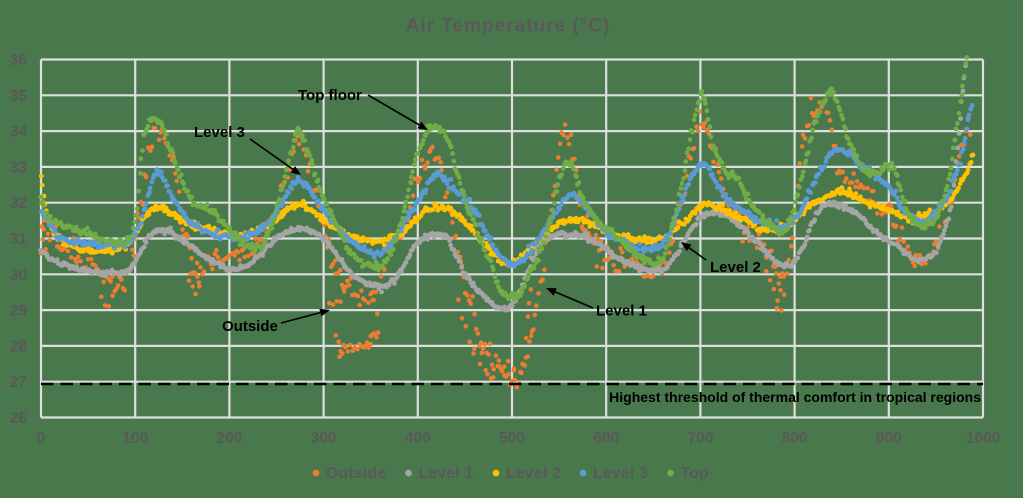  I want to click on svg-text: 31, so click(19, 239).